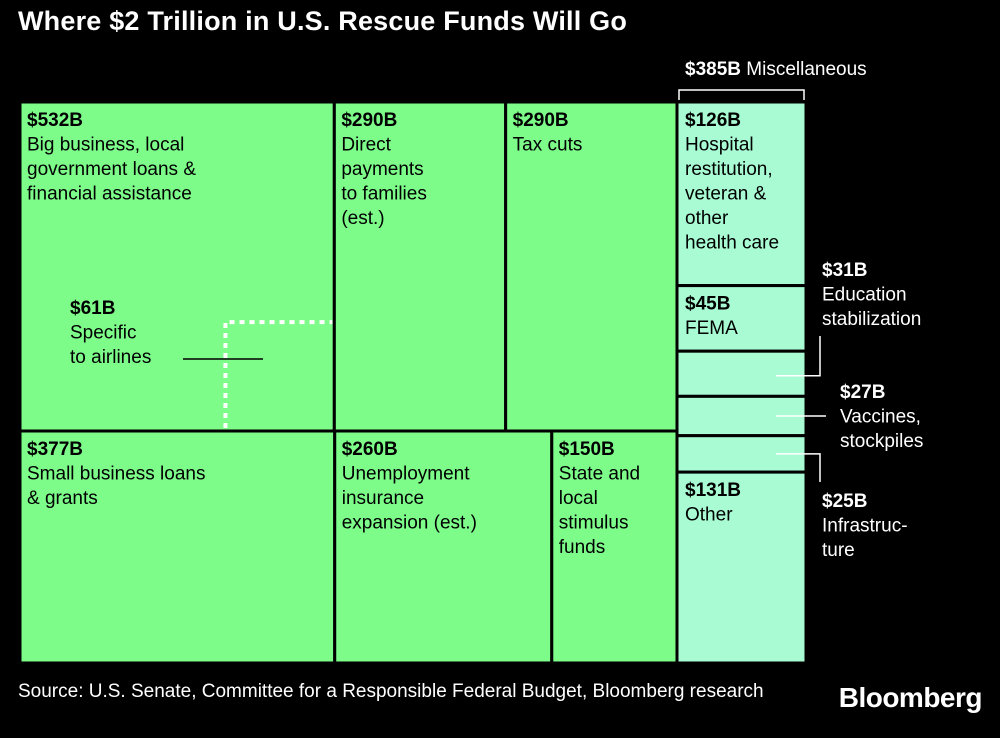 Image resolution: width=1000 pixels, height=738 pixels. What do you see at coordinates (798, 356) in the screenshot?
I see `callout-line-education` at bounding box center [798, 356].